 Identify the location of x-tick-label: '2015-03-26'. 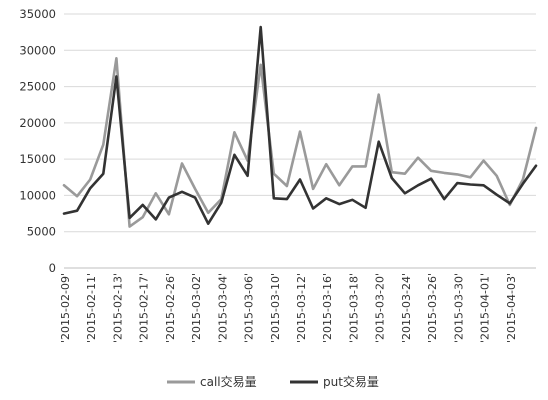
(432, 308).